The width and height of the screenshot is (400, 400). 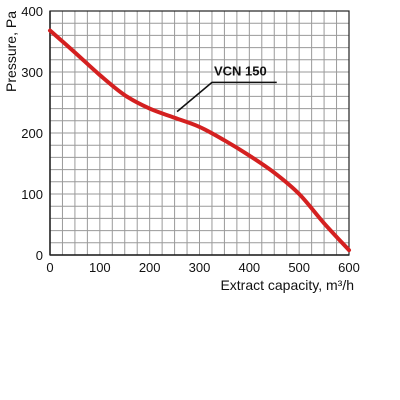 I want to click on annotation-label: VCN 150, so click(x=240, y=70).